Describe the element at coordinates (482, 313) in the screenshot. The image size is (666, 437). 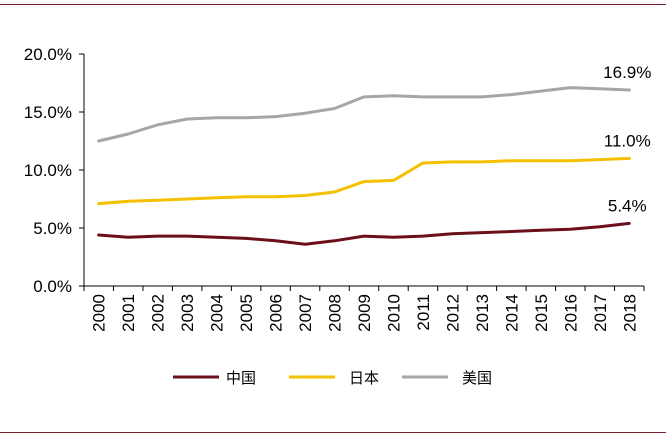
I see `x-tick-label: 2013` at that location.